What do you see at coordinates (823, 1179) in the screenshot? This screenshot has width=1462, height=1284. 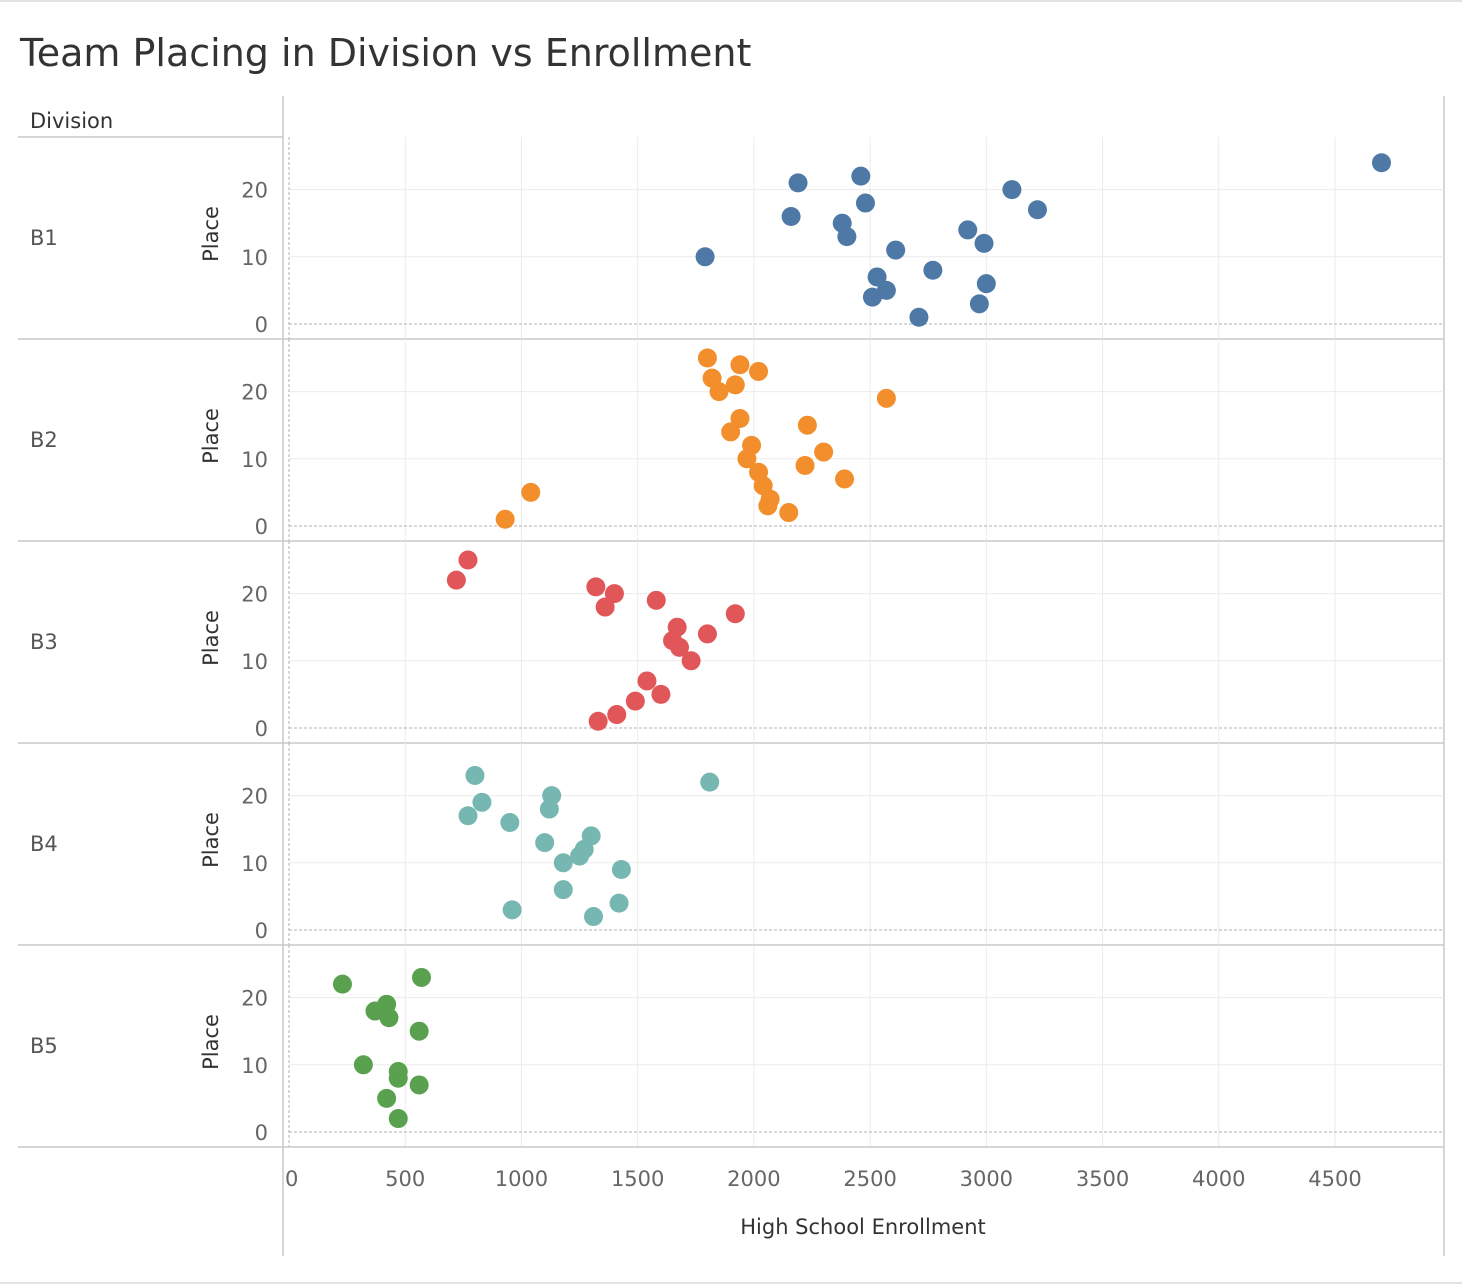 I see `x-axis: 0 500 1000 1500 2000 2500 3000 3500 4000 4500` at bounding box center [823, 1179].